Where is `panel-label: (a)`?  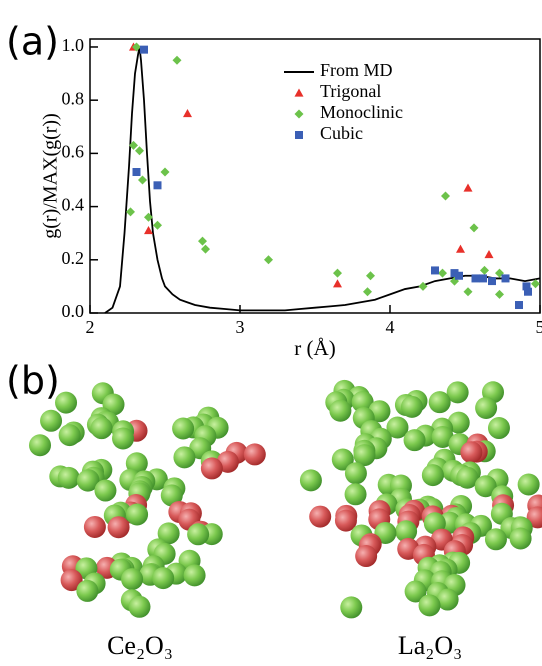
panel-label: (a) is located at coordinates (32, 42).